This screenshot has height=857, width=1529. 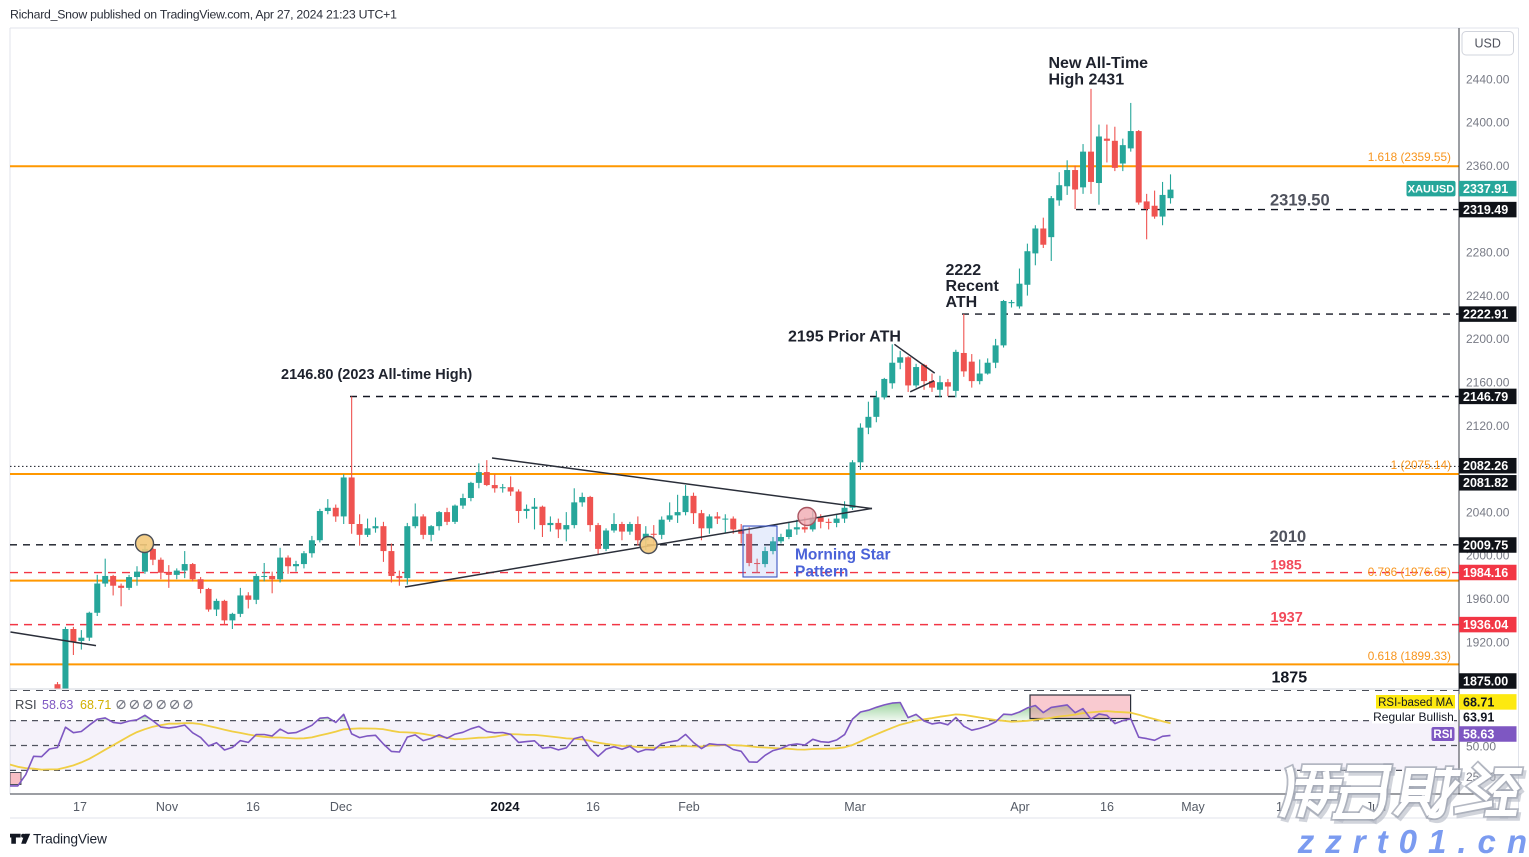 What do you see at coordinates (341, 807) in the screenshot?
I see `svg-text: Dec` at bounding box center [341, 807].